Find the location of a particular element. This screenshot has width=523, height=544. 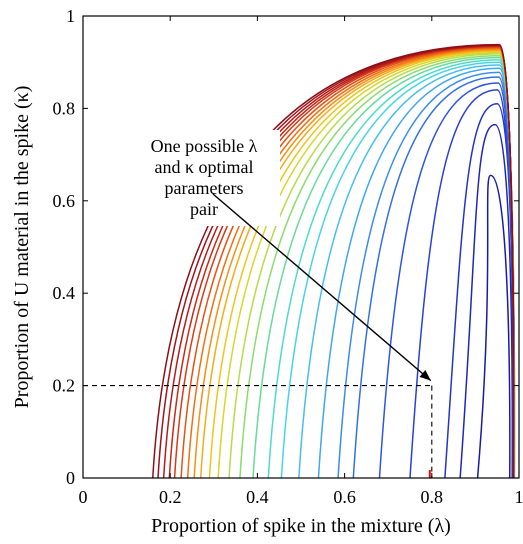

x-axis-title: Proportion of spike in the mixture (λ) is located at coordinates (301, 526).